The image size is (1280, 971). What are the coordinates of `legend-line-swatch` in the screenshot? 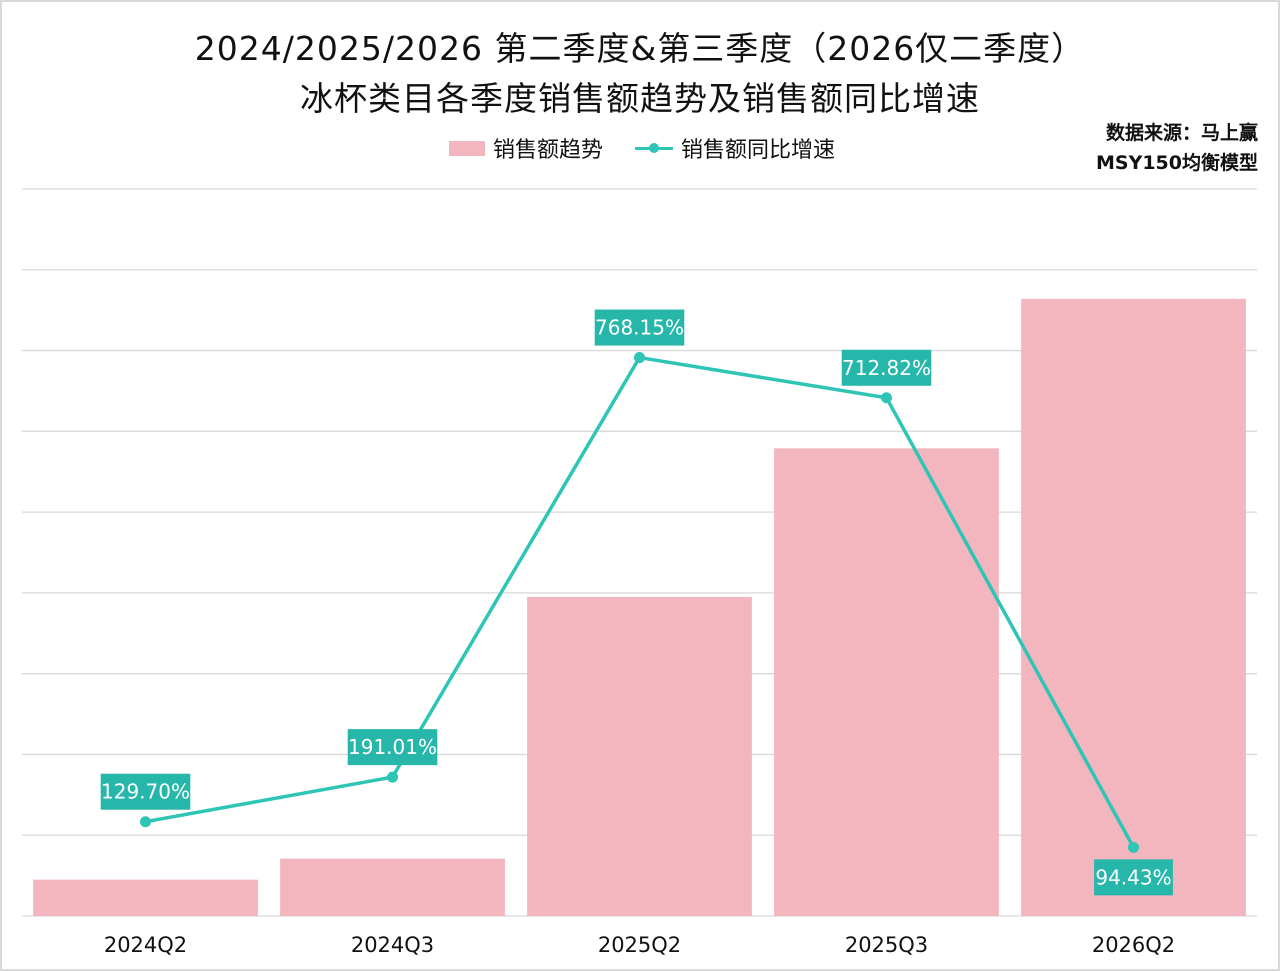 It's located at (654, 148).